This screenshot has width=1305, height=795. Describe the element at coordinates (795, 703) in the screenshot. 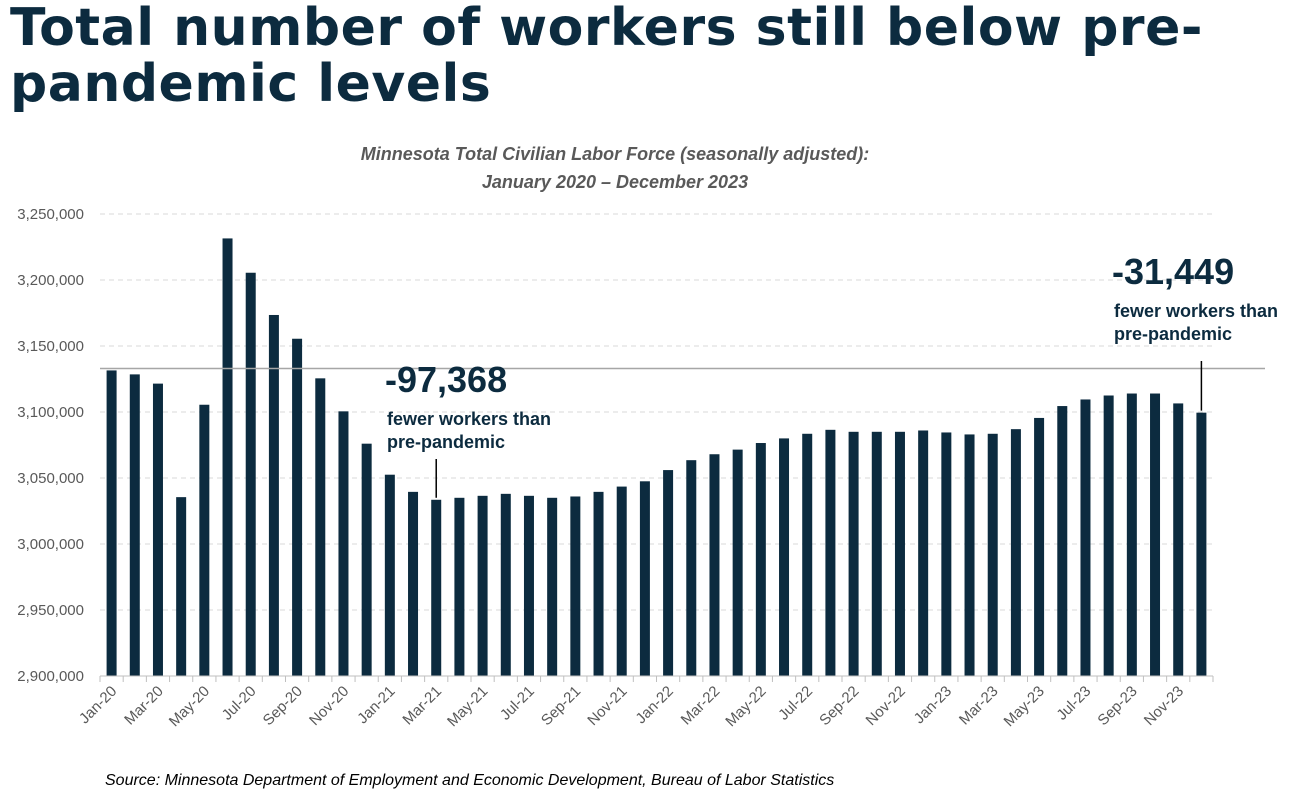

I see `x-tick-label: Jul-22` at that location.